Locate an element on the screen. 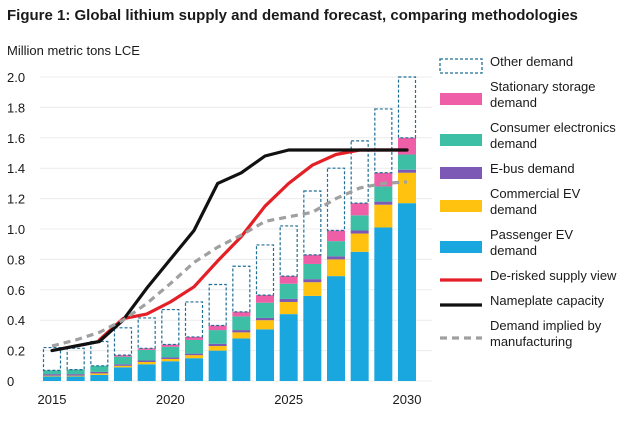 Image resolution: width=640 pixels, height=423 pixels. legend-marker-stationary-storage-demand is located at coordinates (461, 99).